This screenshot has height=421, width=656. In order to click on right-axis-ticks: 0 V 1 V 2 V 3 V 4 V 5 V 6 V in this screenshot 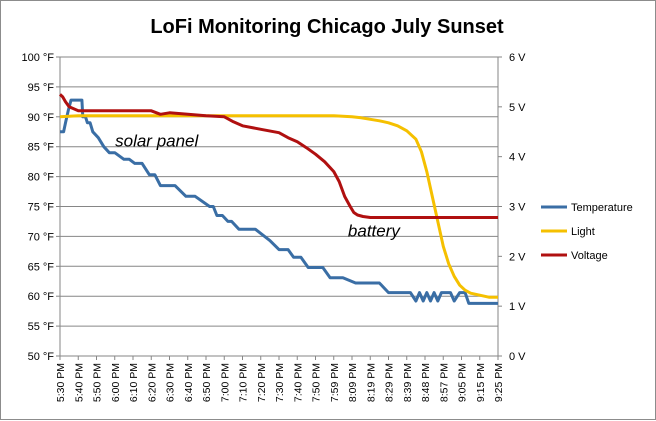, I will do `click(512, 207)`.